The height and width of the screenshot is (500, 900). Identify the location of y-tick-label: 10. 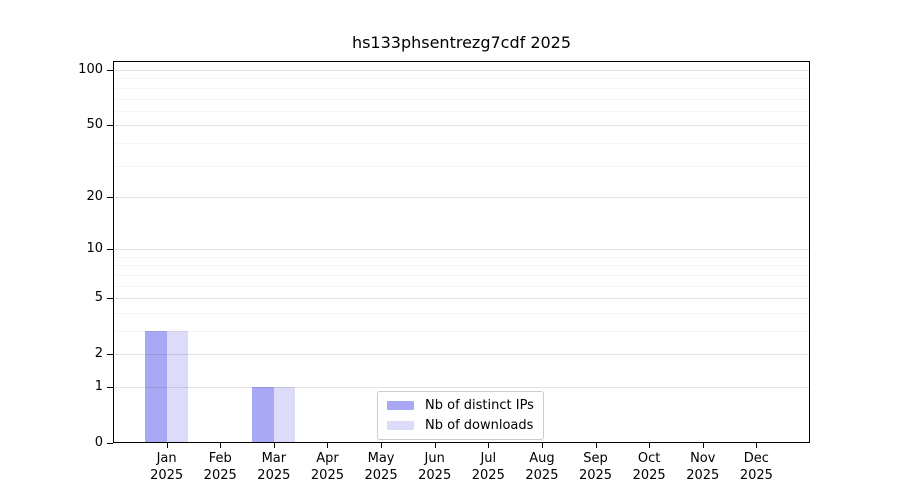
(94, 249).